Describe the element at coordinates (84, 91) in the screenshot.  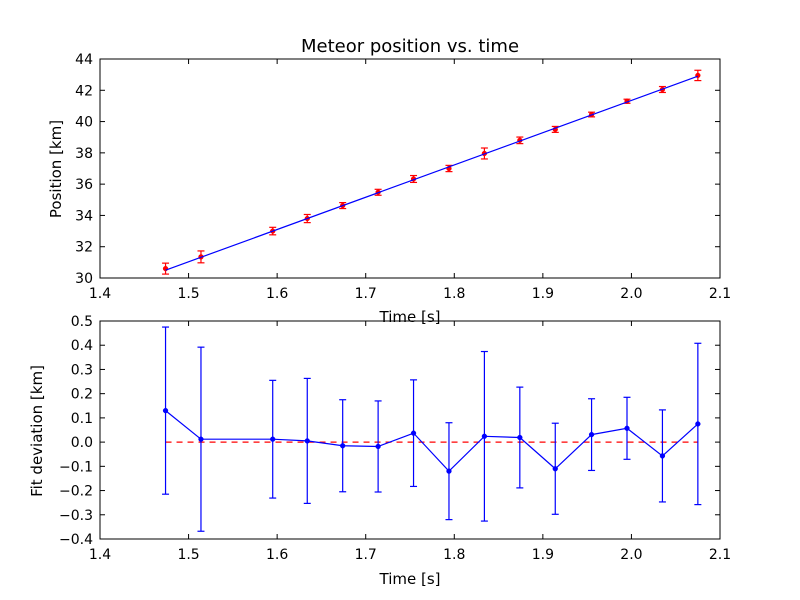
I see `y-tick-label: 42` at that location.